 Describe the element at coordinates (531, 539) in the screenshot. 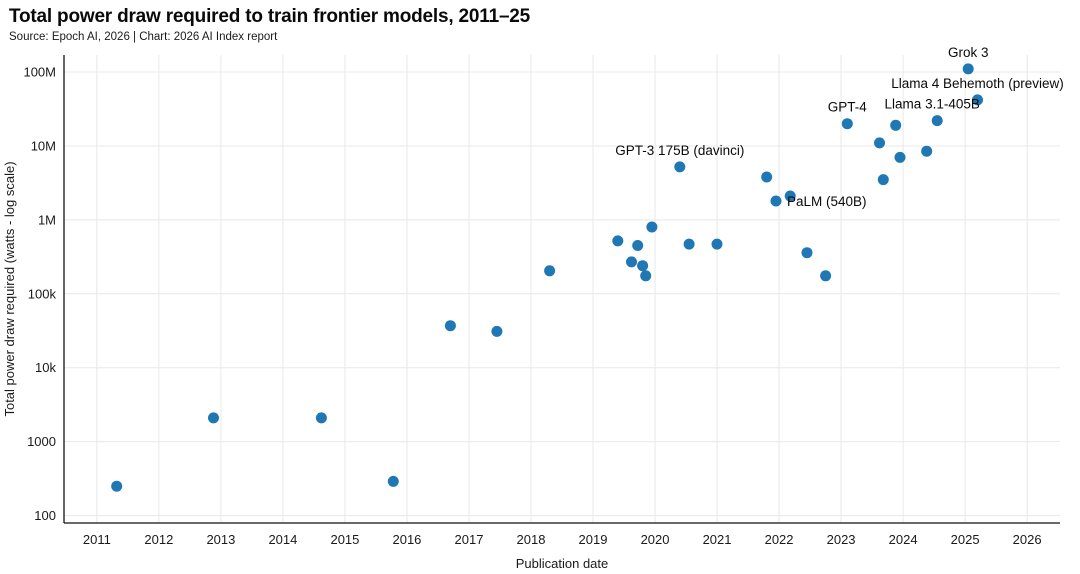

I see `x-tick-label: 2018` at that location.